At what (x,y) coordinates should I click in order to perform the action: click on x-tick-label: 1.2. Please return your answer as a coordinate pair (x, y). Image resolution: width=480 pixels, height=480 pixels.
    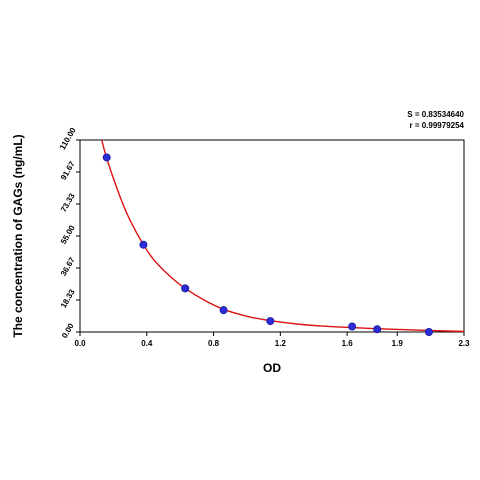
    Looking at the image, I should click on (281, 343).